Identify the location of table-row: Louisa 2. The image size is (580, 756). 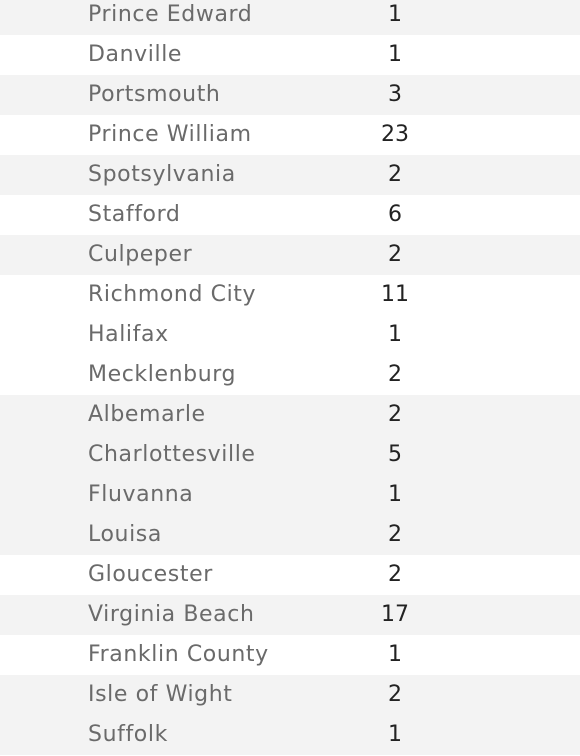
(290, 535).